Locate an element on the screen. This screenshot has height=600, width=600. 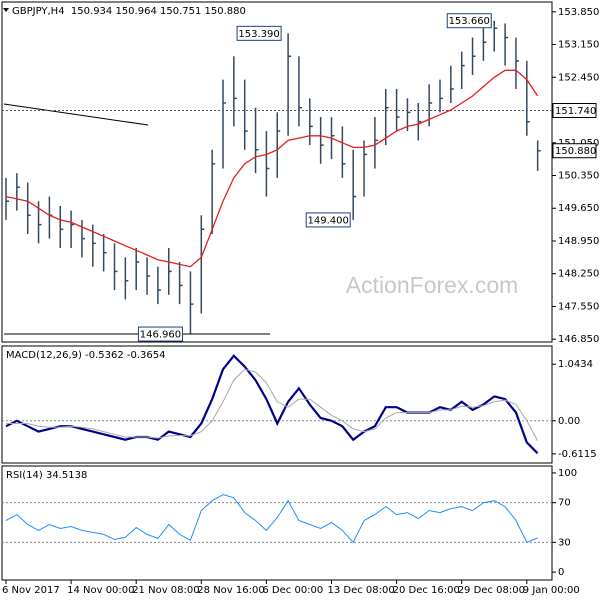
annotation-label: 153.660 is located at coordinates (469, 21).